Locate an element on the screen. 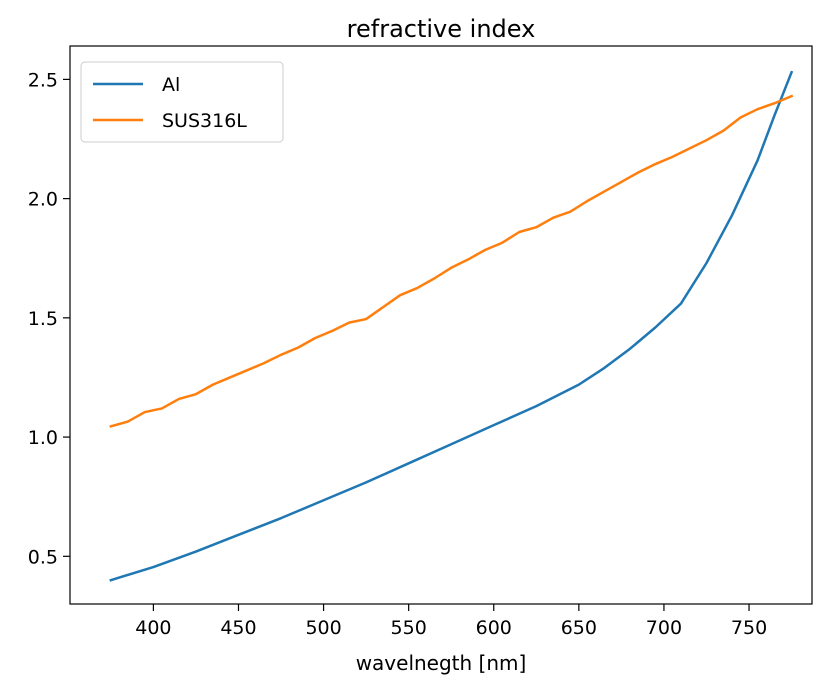 The height and width of the screenshot is (690, 828). chart-title: refractive index is located at coordinates (441, 29).